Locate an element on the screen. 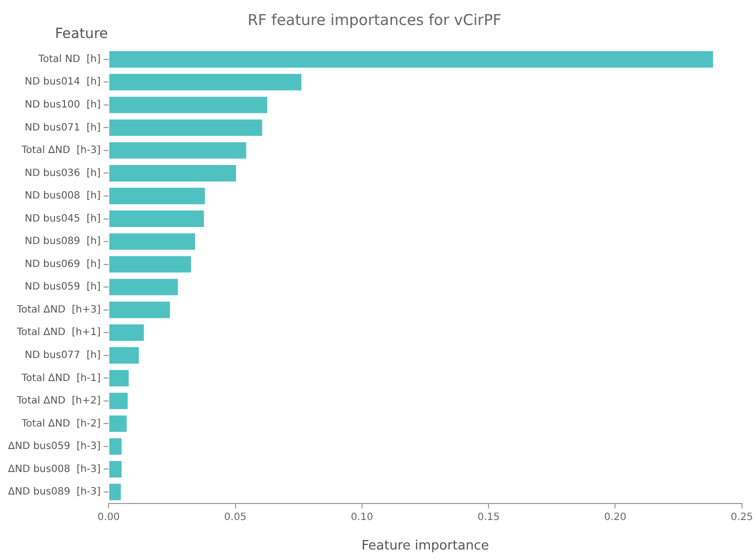  y-tick-label: Total ΔND [h-3] is located at coordinates (60, 150).